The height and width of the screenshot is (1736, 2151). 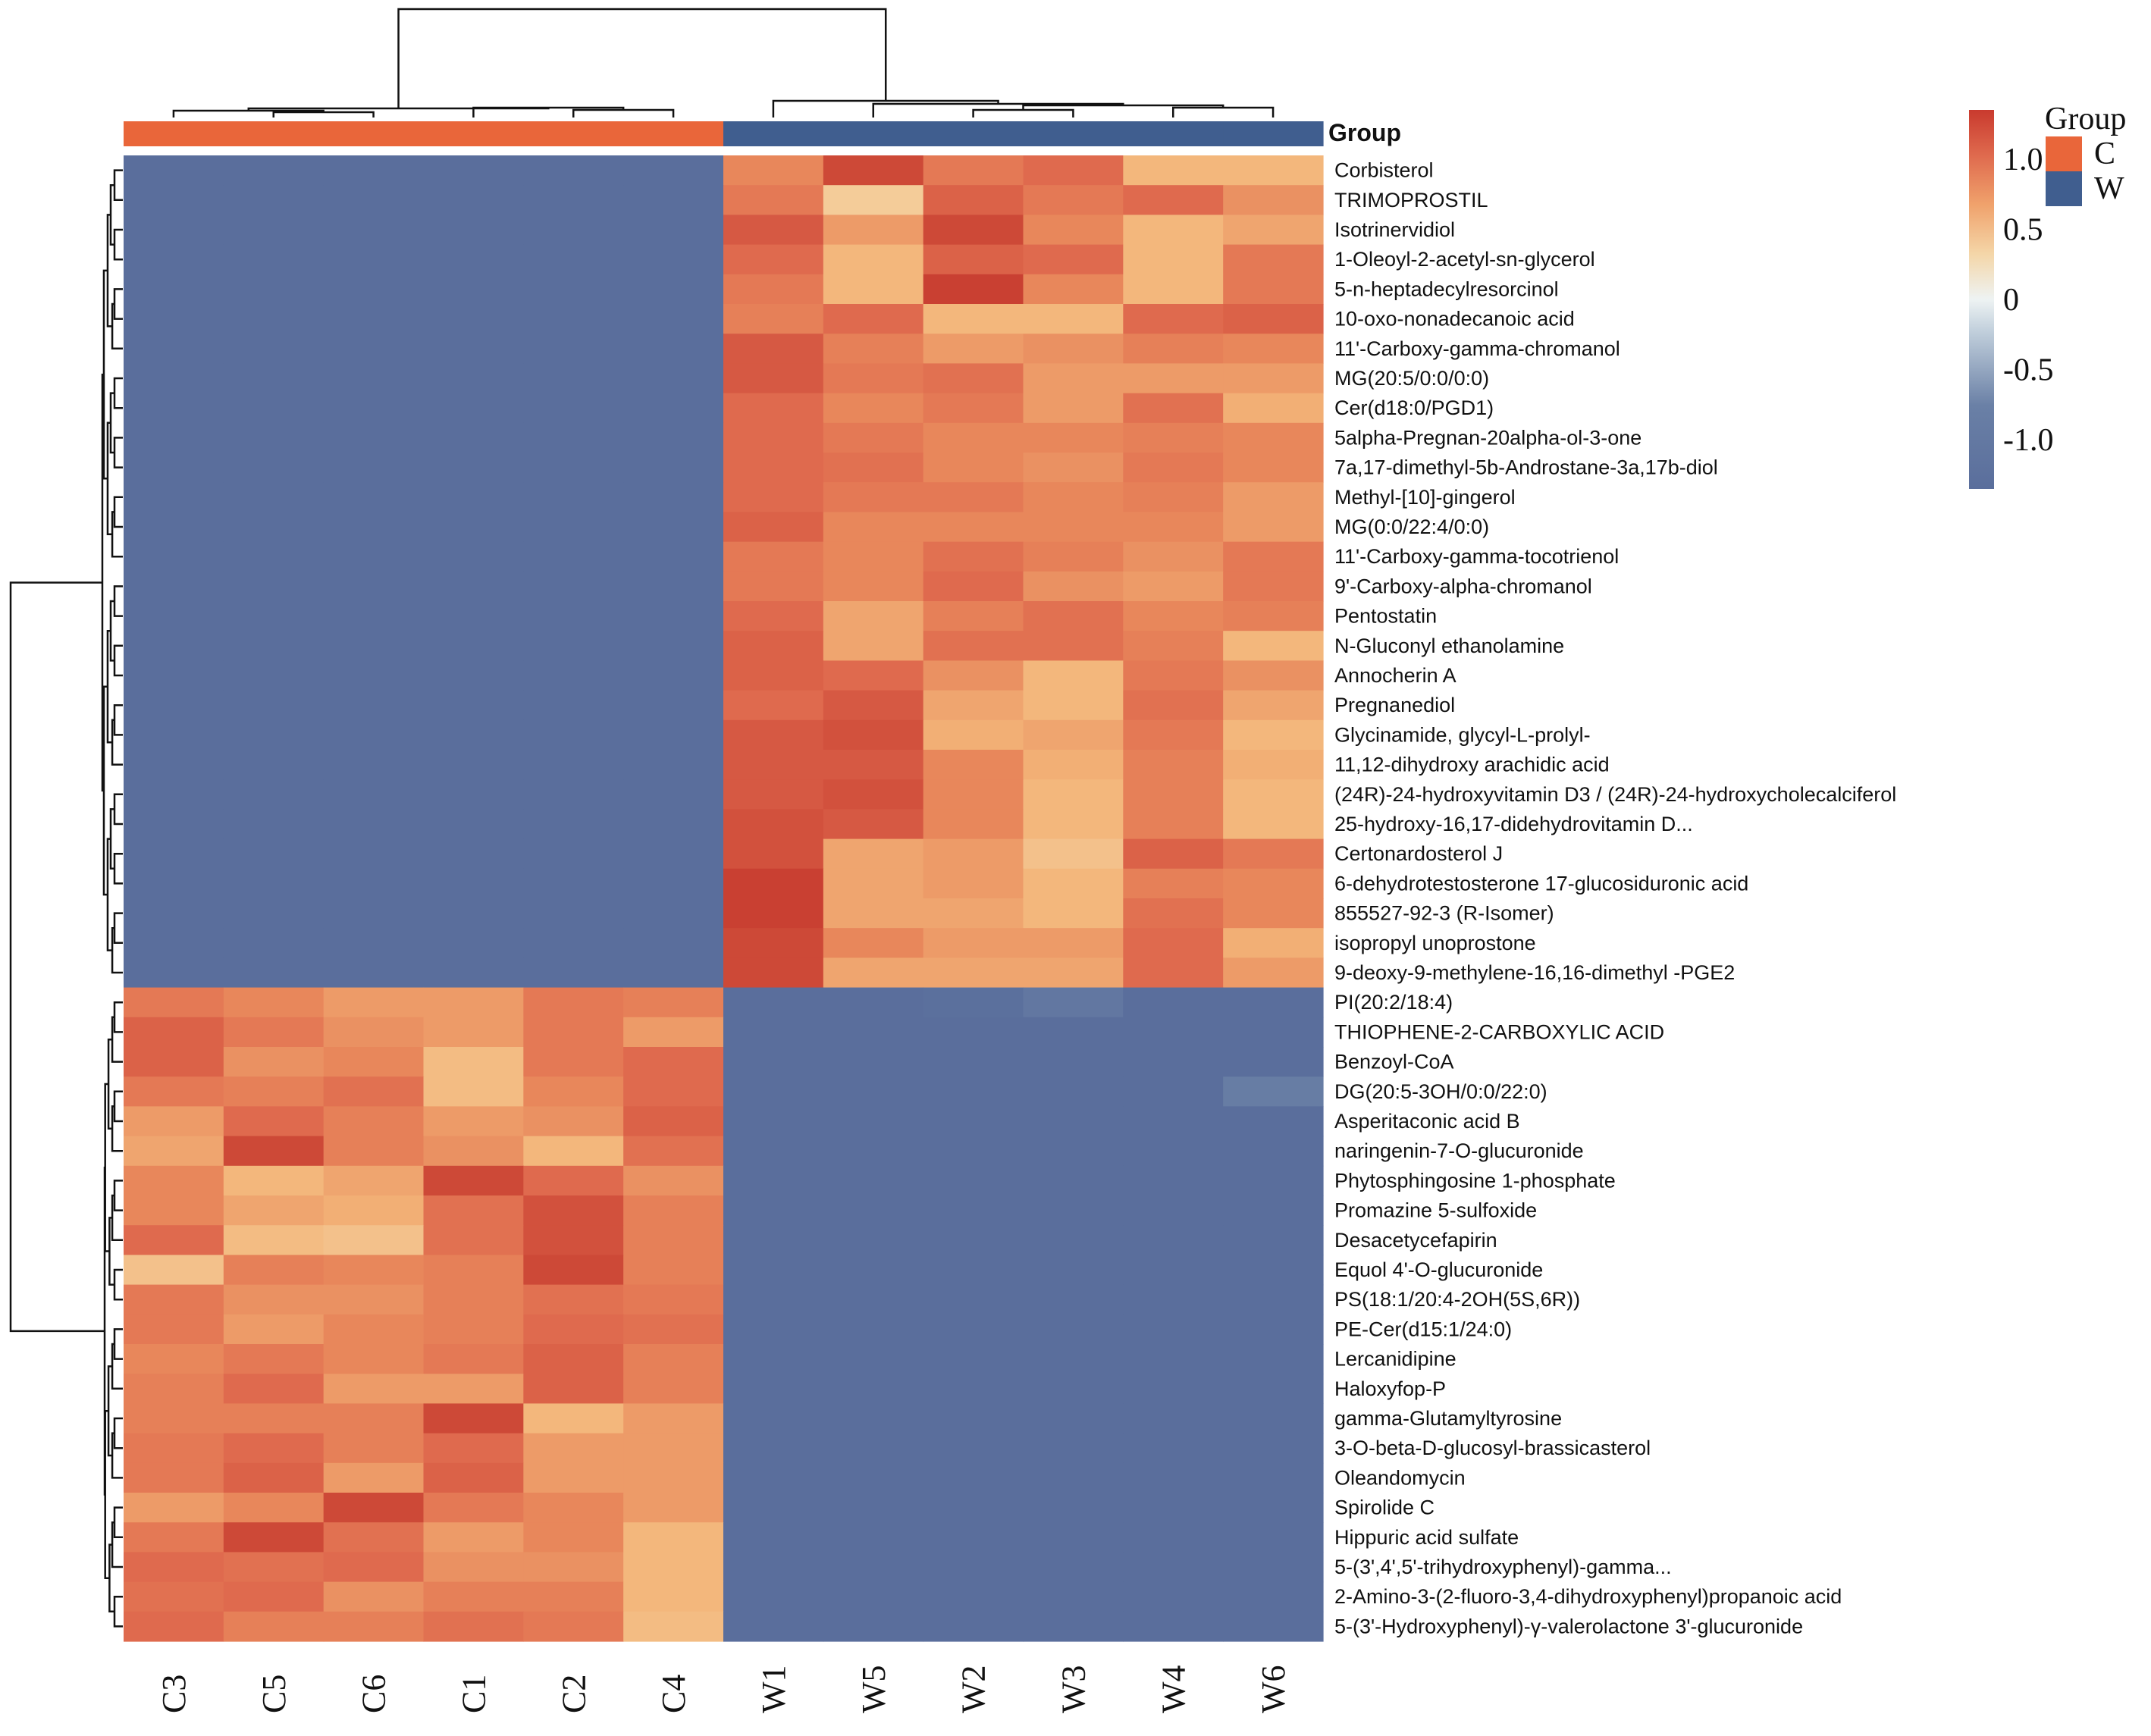 I want to click on row-label: Pentostatin, so click(x=1385, y=616).